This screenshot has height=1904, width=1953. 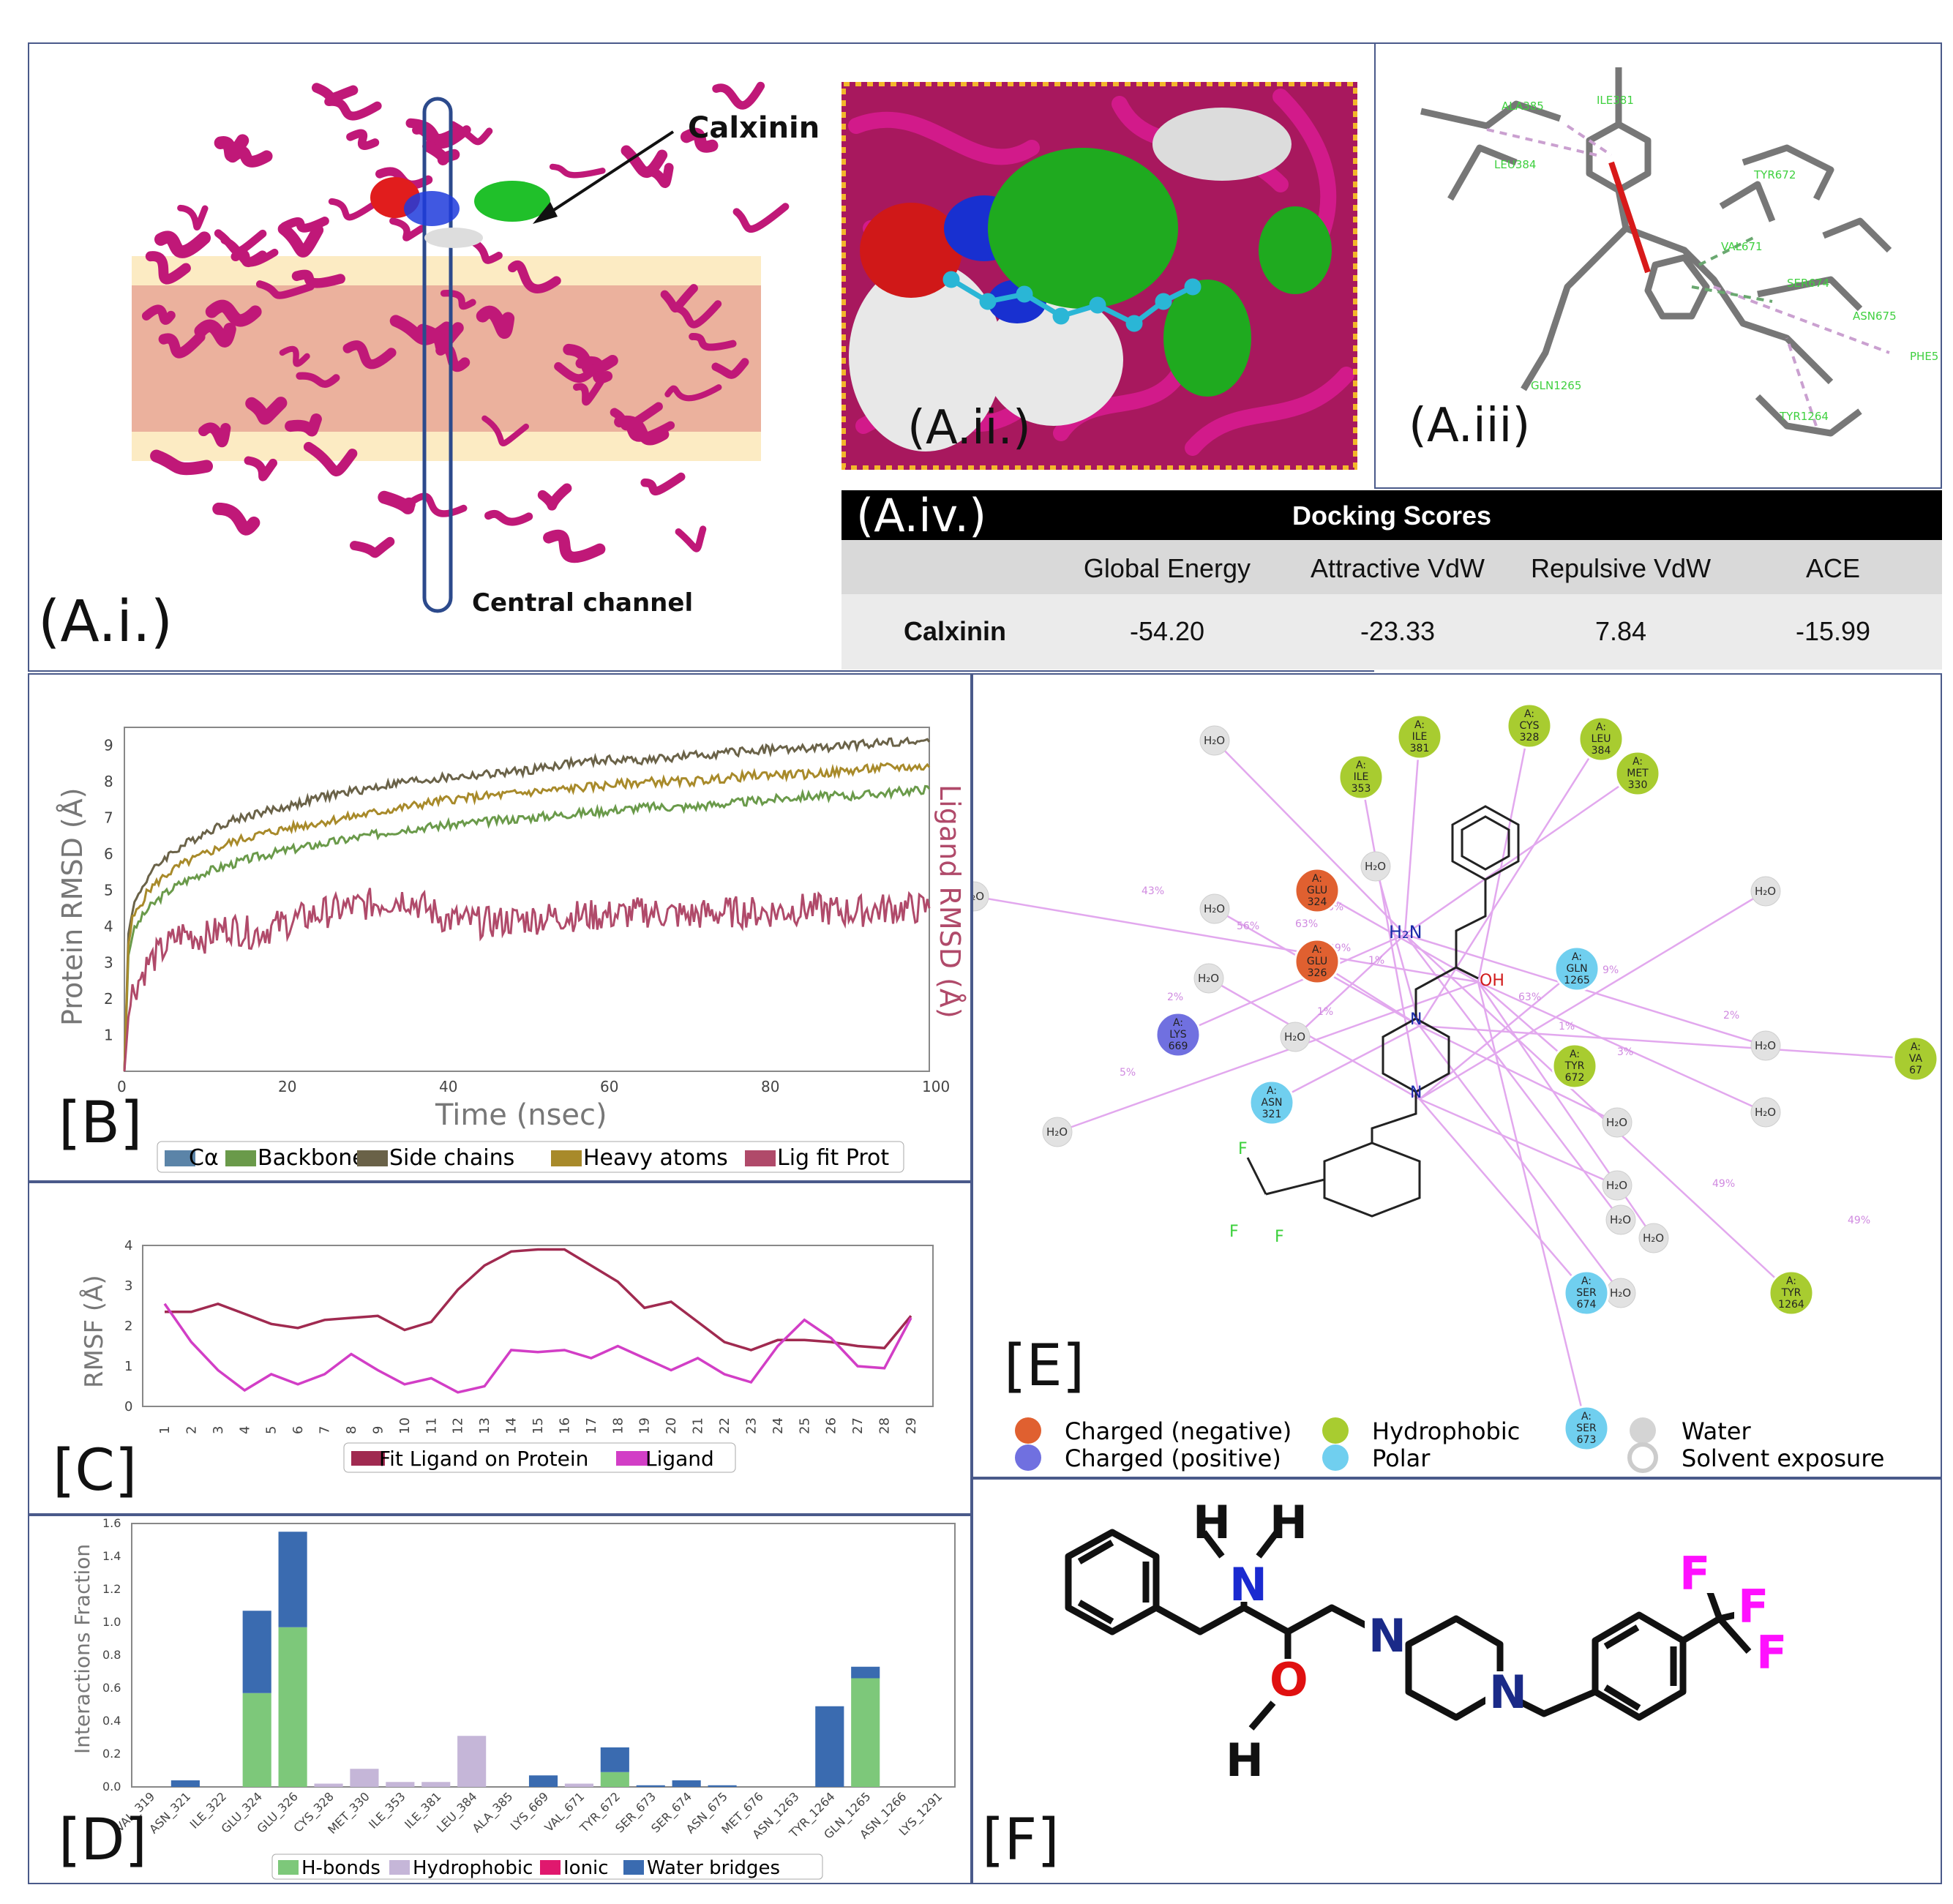 What do you see at coordinates (484, 1459) in the screenshot?
I see `legend-fit-ligand: Fit Ligand on Protein` at bounding box center [484, 1459].